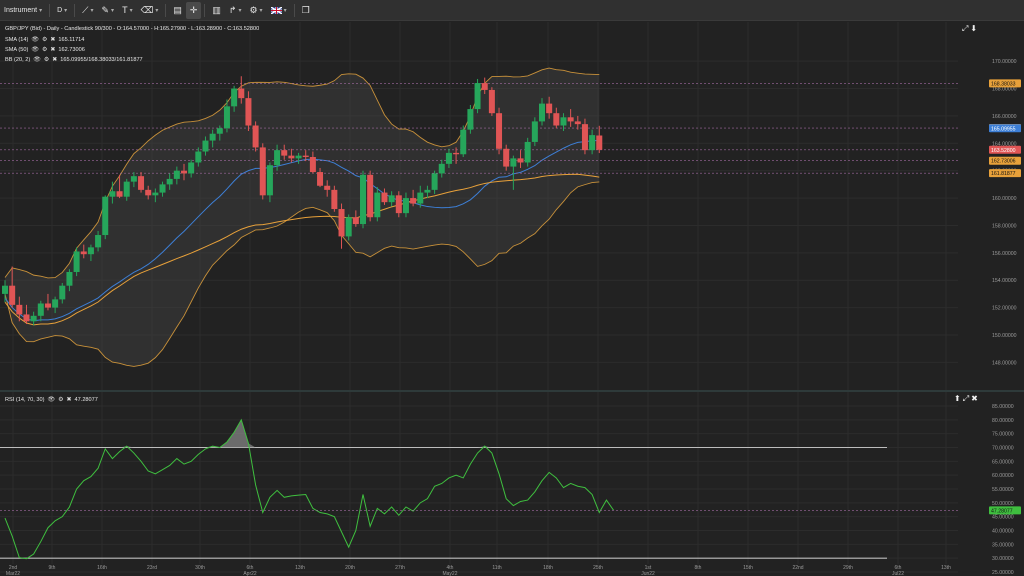 The height and width of the screenshot is (576, 1024). I want to click on rsi-tick-label: 50.00000, so click(1003, 504).